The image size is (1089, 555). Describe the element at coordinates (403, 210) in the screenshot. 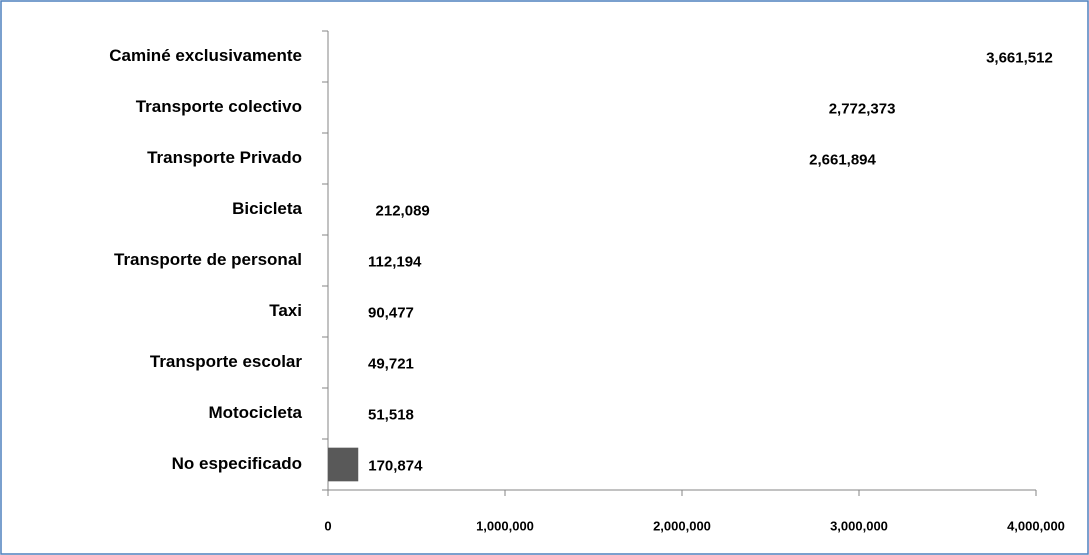

I see `value-label: 212,089` at that location.